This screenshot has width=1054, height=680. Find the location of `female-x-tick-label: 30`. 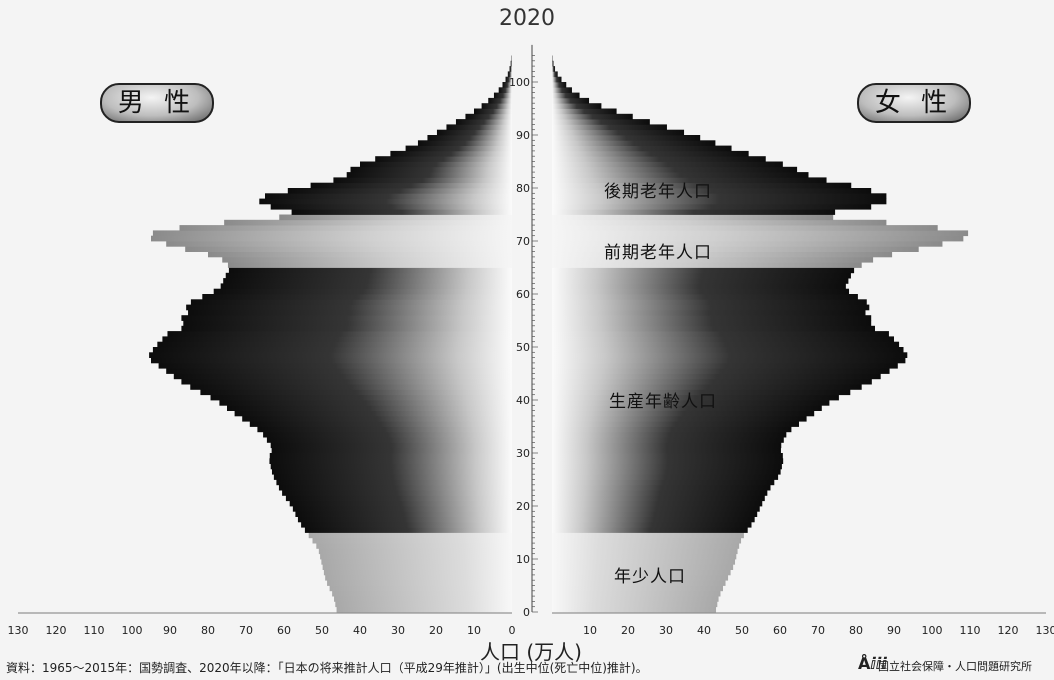

female-x-tick-label: 30 is located at coordinates (666, 630).